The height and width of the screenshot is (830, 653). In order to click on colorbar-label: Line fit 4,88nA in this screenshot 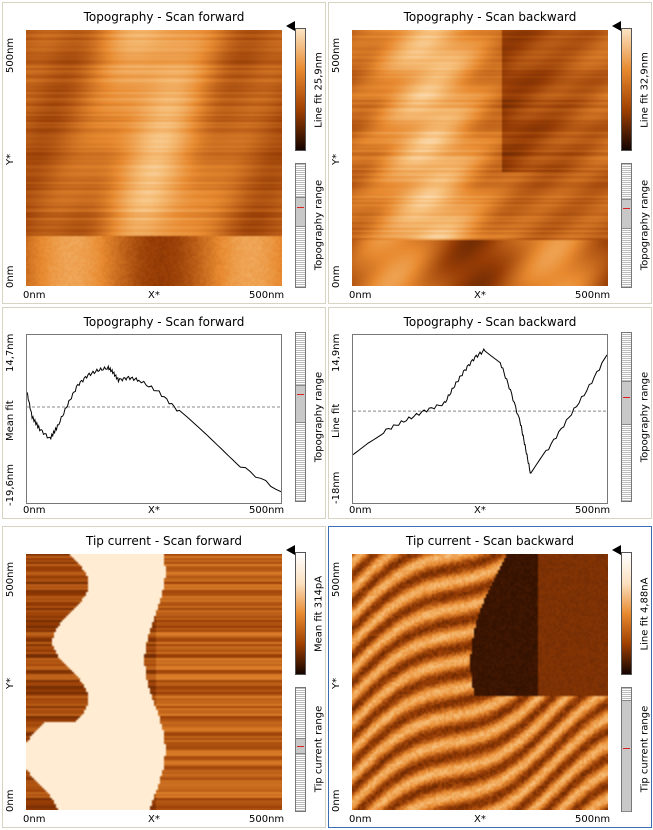, I will do `click(645, 614)`.